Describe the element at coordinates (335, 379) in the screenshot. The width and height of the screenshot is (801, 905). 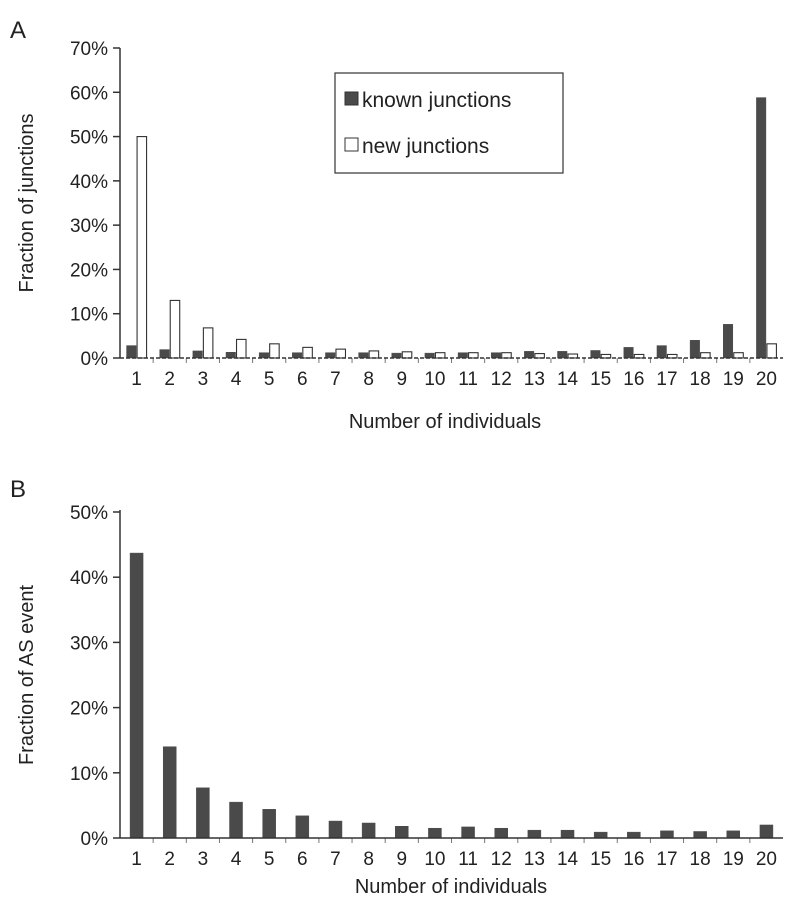
I see `panel-a-x-tick-label: 7` at that location.